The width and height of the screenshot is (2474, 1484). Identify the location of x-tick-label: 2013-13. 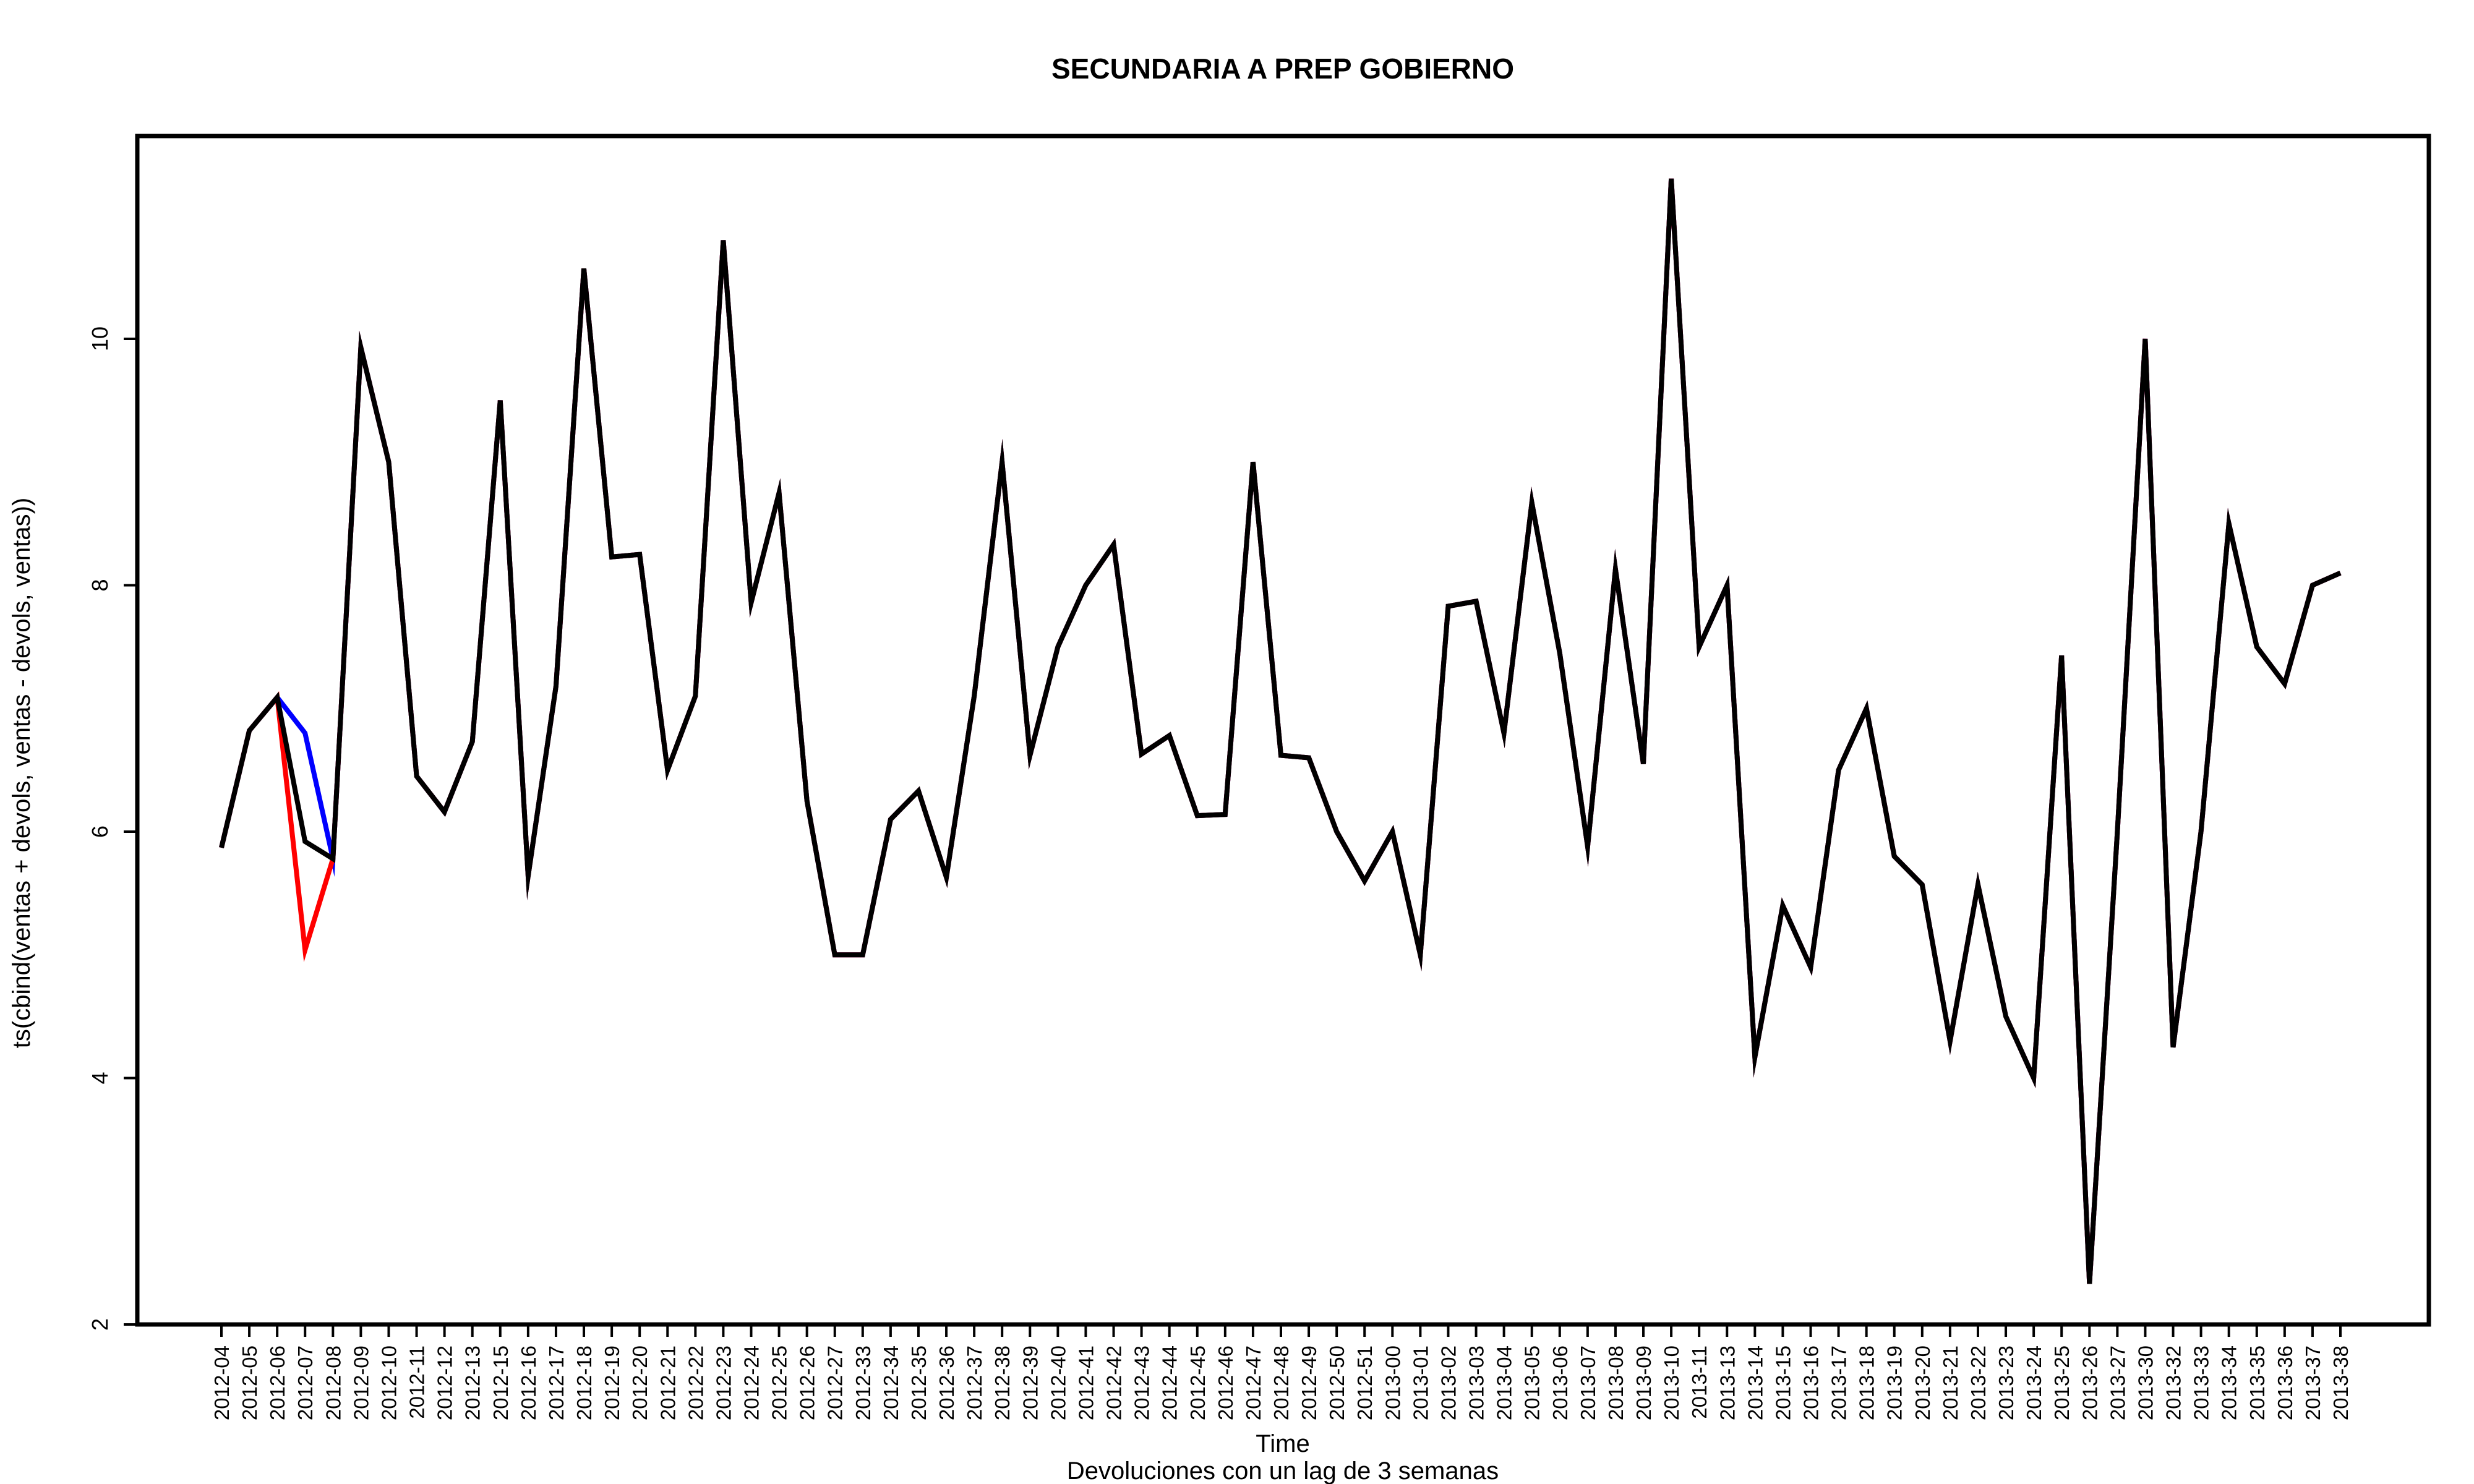
(1727, 1382).